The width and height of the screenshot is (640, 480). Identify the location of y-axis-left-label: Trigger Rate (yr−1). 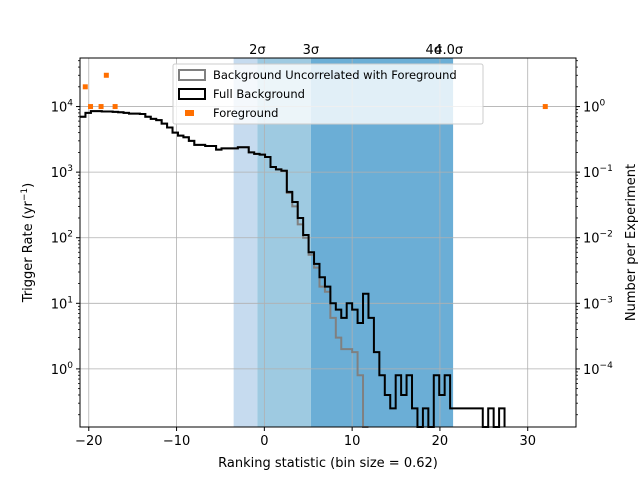
(28, 243).